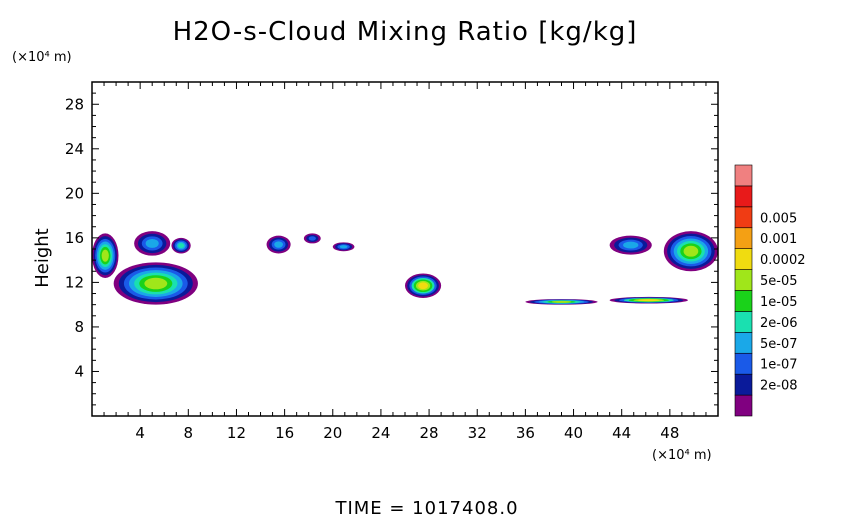 Image resolution: width=854 pixels, height=519 pixels. What do you see at coordinates (74, 282) in the screenshot?
I see `y-tick-label: 12` at bounding box center [74, 282].